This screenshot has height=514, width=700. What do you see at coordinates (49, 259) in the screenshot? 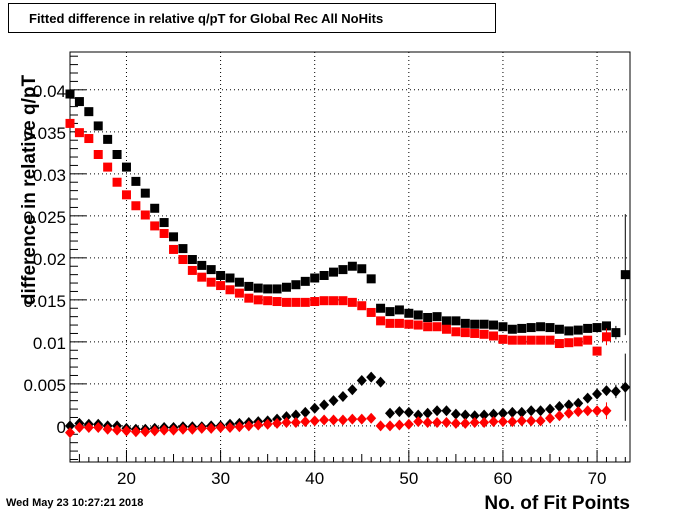
I see `y-tick-label-4: 0.02` at bounding box center [49, 259].